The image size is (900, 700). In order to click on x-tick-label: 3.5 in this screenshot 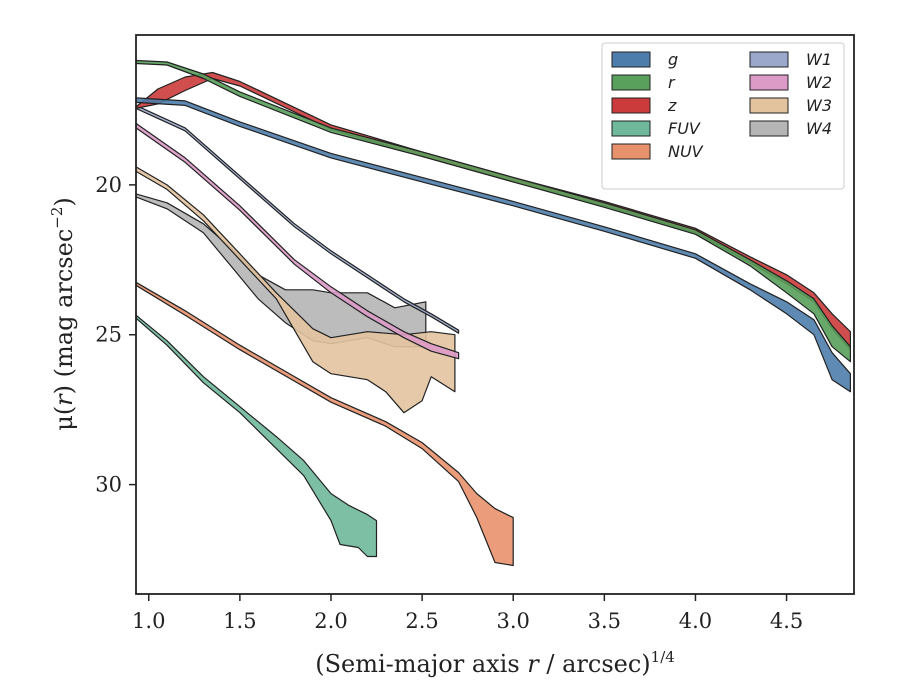, I will do `click(604, 621)`.